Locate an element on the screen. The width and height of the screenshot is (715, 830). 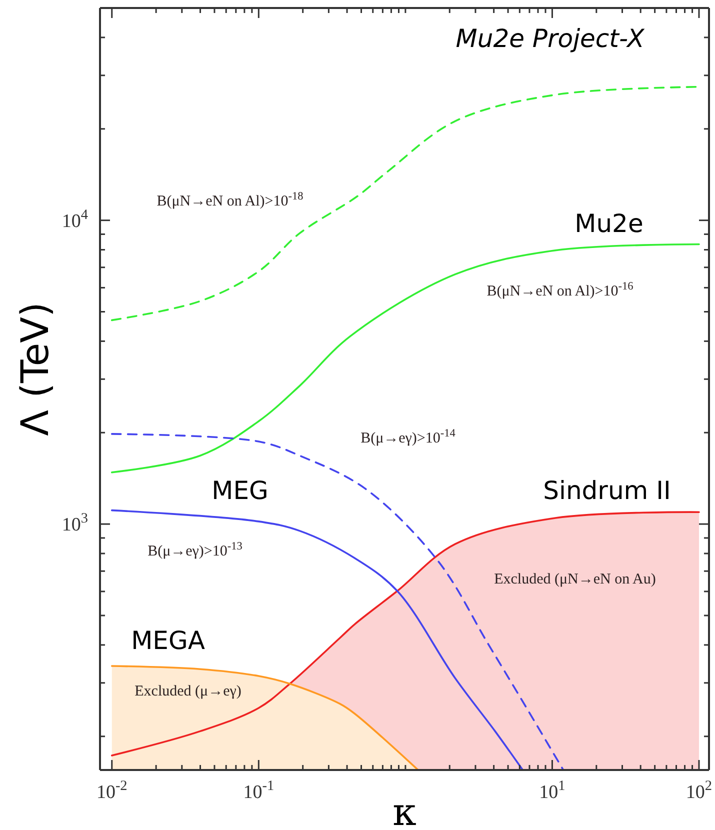
annotation: B(μ→eγ)>10$^{-14}$ is located at coordinates (408, 436).